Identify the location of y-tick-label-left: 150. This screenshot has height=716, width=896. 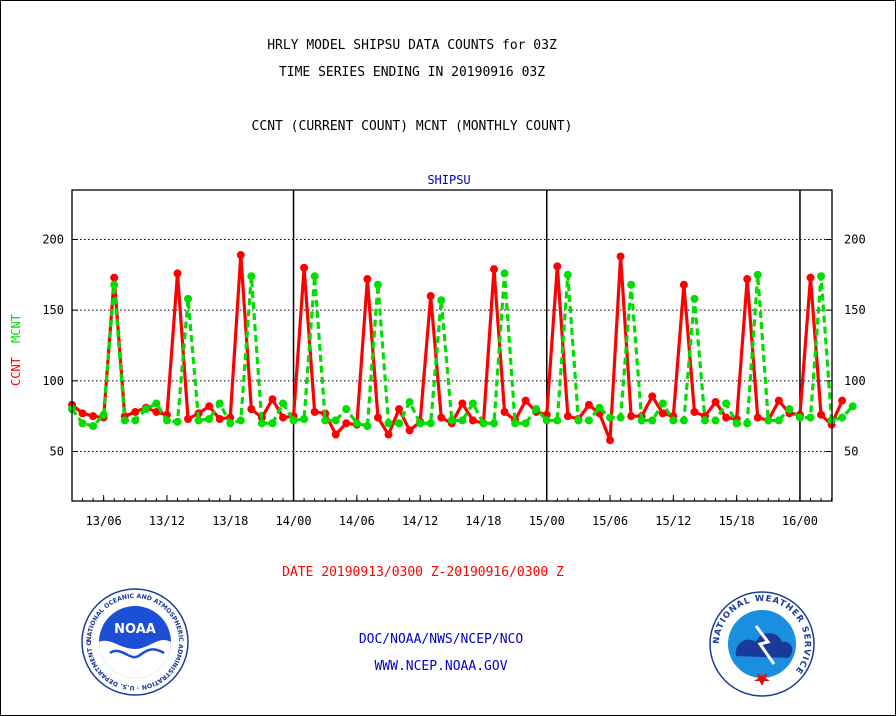
(53, 310).